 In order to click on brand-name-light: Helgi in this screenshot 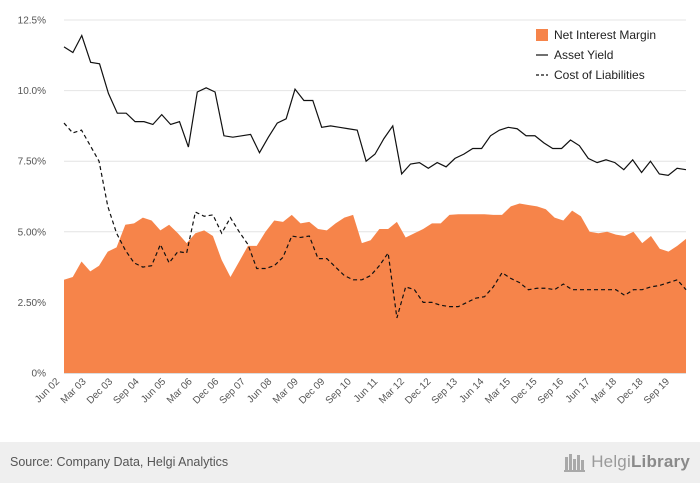, I will do `click(611, 461)`.